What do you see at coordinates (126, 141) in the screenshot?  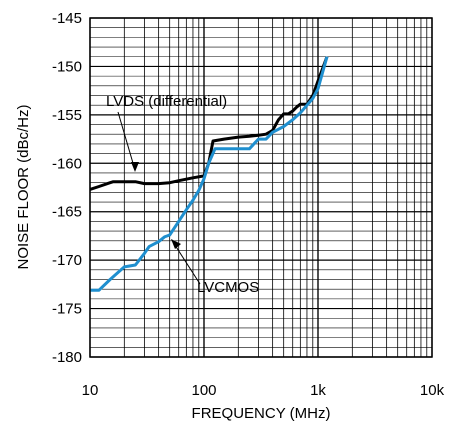 I see `lvds-leader-line` at bounding box center [126, 141].